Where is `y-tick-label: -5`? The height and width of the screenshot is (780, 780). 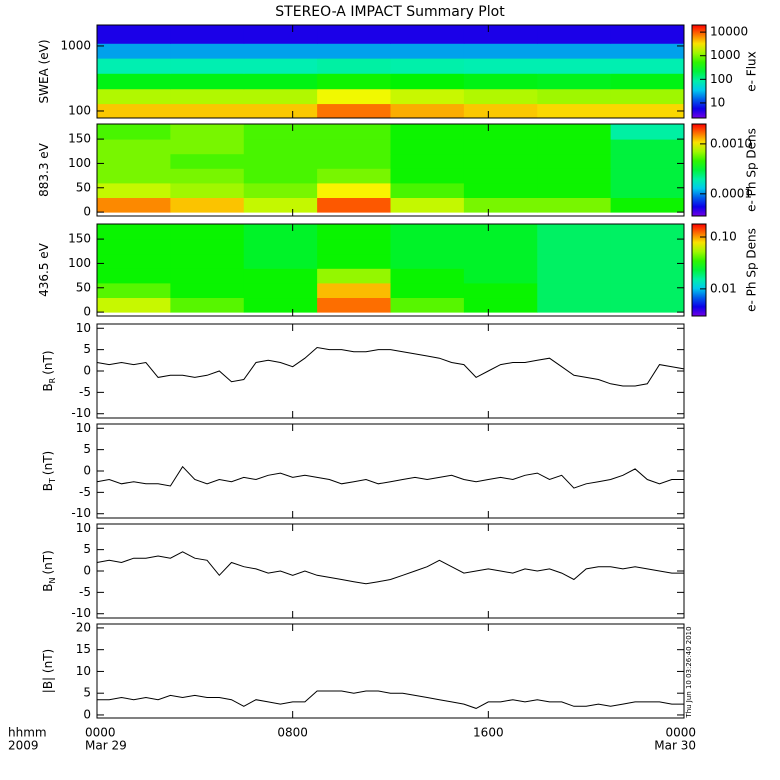 y-tick-label: -5 is located at coordinates (85, 392).